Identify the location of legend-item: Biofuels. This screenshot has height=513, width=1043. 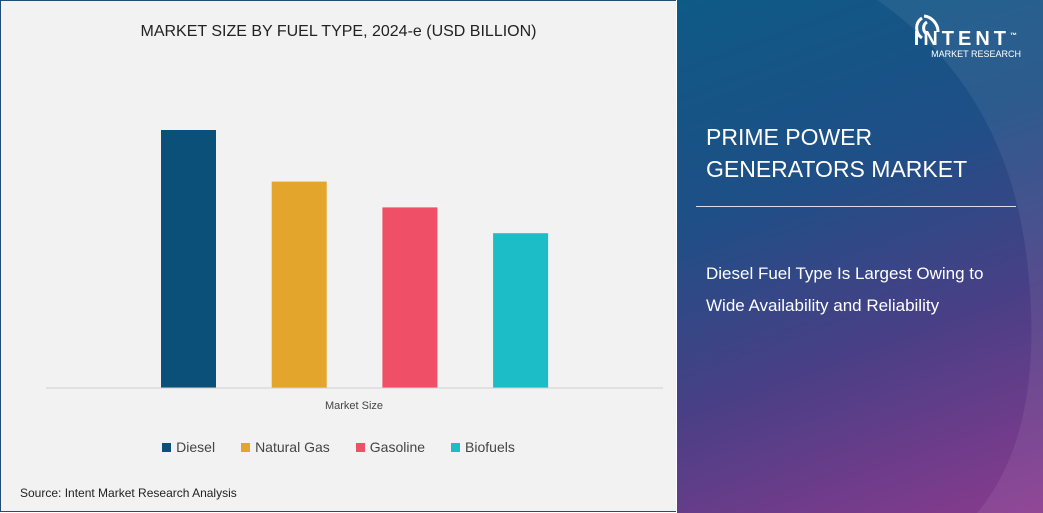
(483, 447).